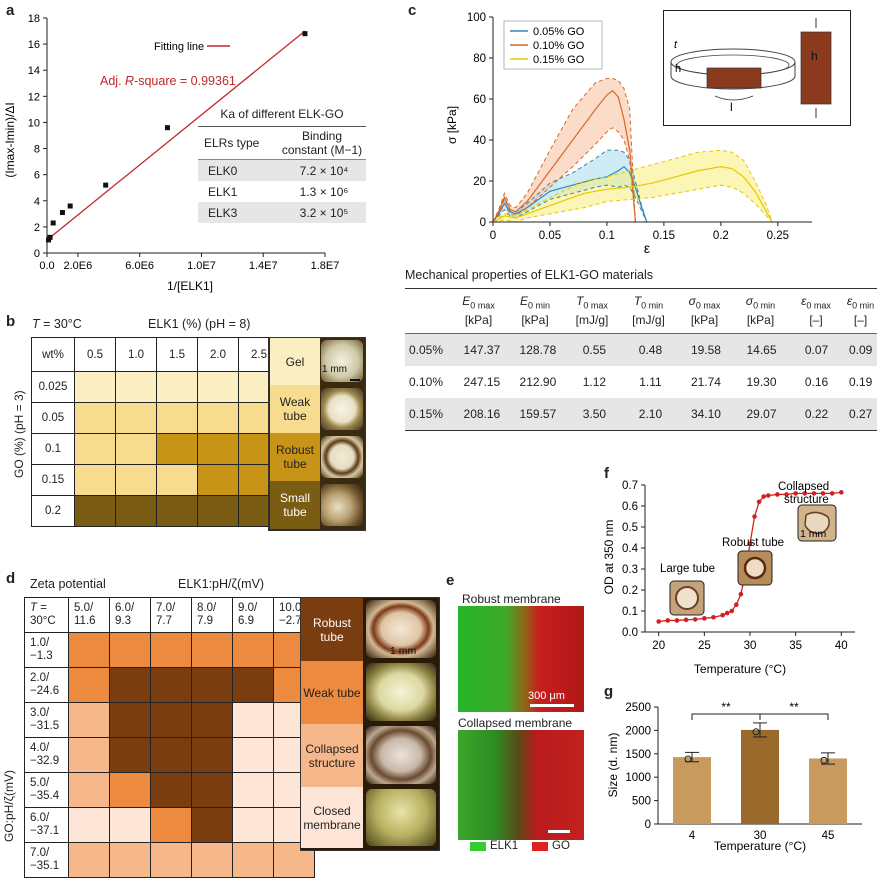 The width and height of the screenshot is (880, 878). I want to click on b-temperature: T = 30°C, so click(57, 324).